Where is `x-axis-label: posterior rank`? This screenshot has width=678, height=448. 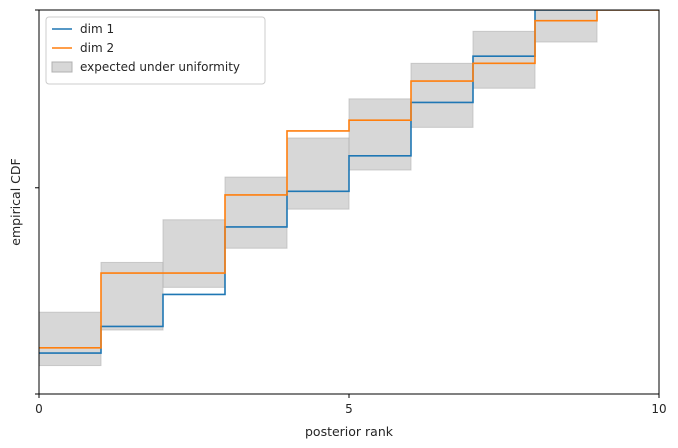
x-axis-label: posterior rank is located at coordinates (349, 431).